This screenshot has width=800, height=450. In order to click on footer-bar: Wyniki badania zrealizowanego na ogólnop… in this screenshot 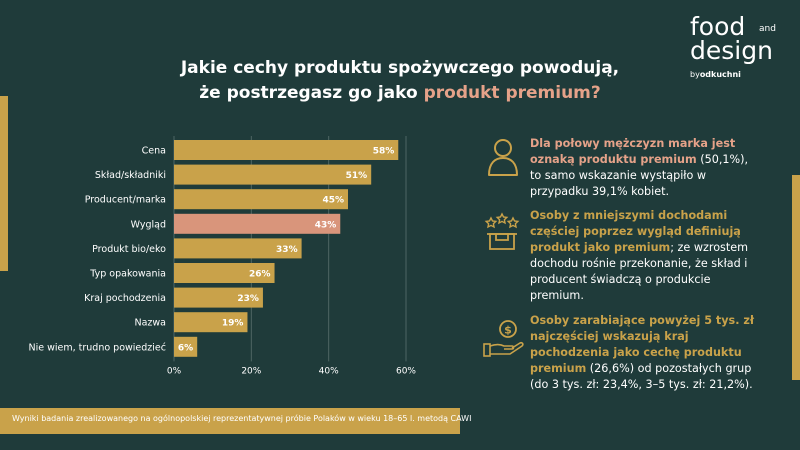, I will do `click(235, 421)`.